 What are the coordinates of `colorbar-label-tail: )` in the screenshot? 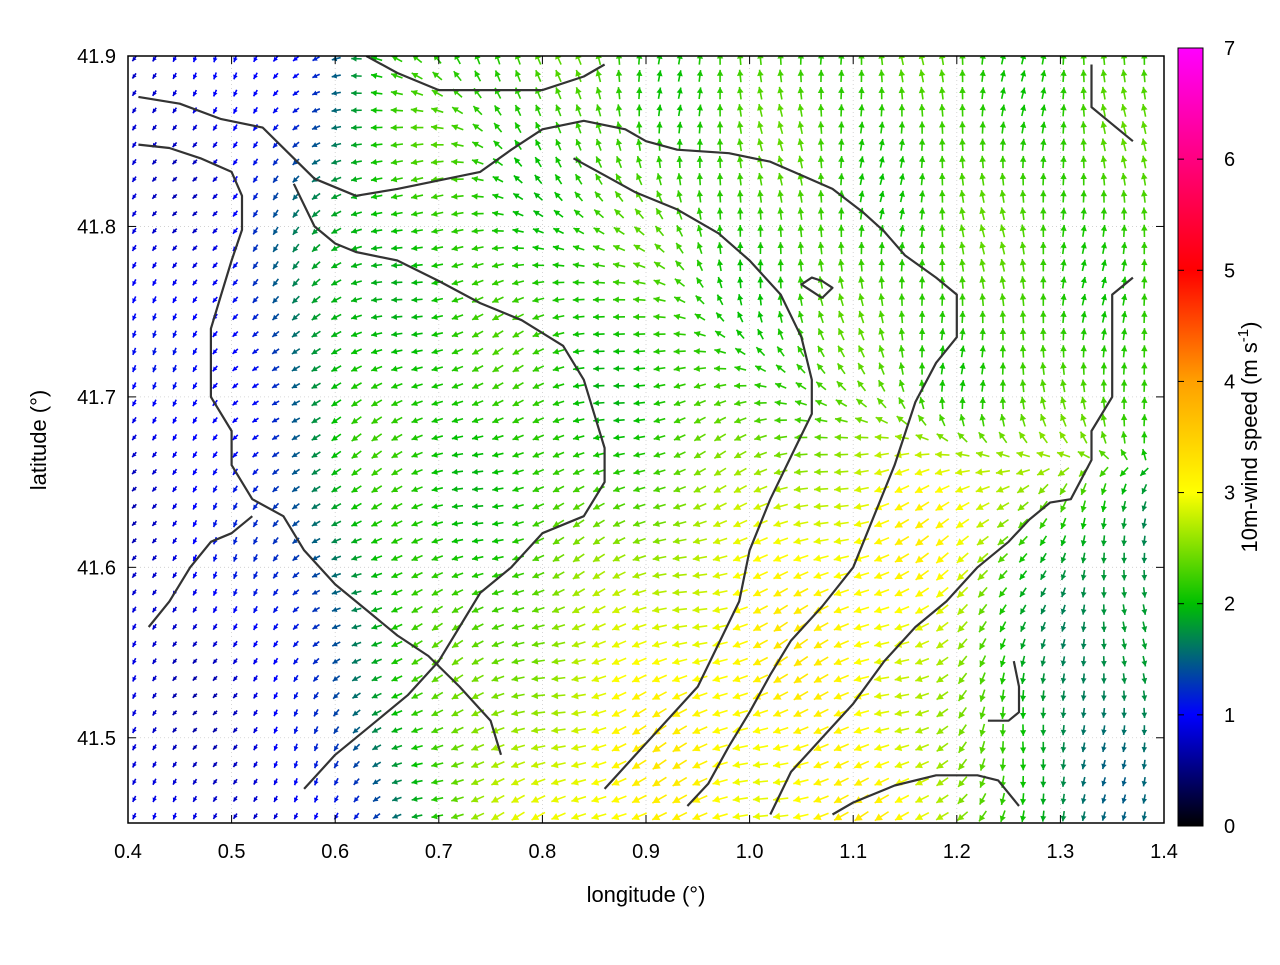 It's located at (1249, 325).